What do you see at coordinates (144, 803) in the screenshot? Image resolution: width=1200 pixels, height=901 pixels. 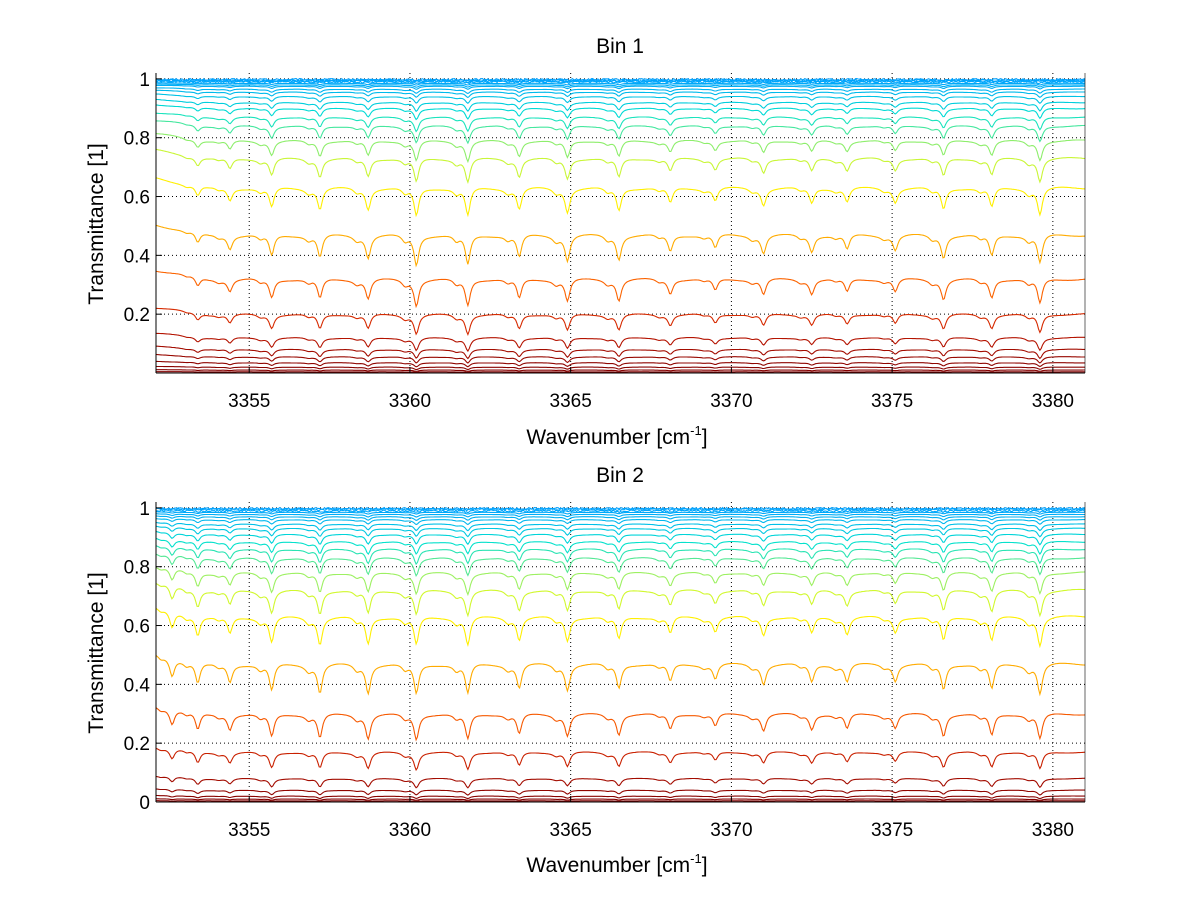 I see `y-tick-label: 0` at bounding box center [144, 803].